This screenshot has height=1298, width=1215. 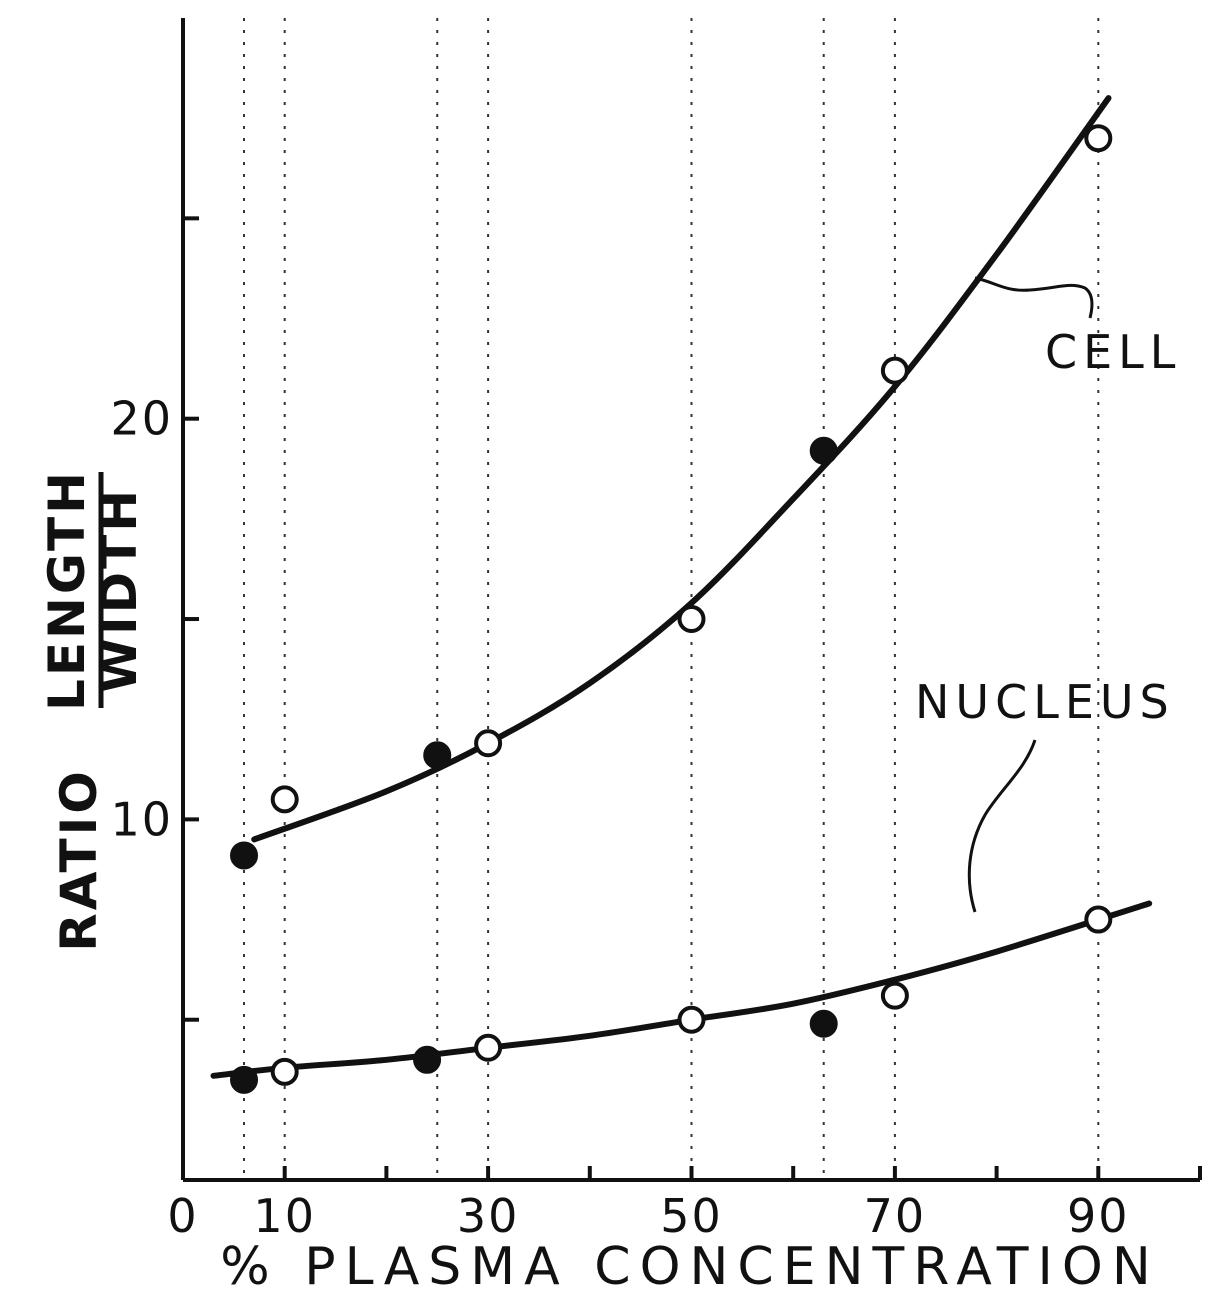 I want to click on cell-series-label: CELL, so click(x=1113, y=352).